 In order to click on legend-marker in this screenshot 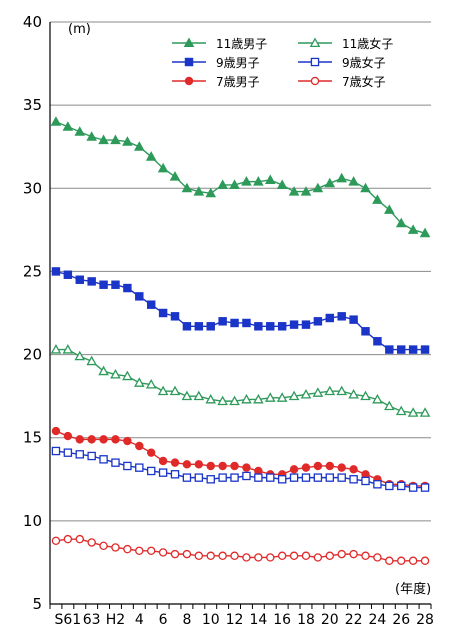, I will do `click(315, 81)`.